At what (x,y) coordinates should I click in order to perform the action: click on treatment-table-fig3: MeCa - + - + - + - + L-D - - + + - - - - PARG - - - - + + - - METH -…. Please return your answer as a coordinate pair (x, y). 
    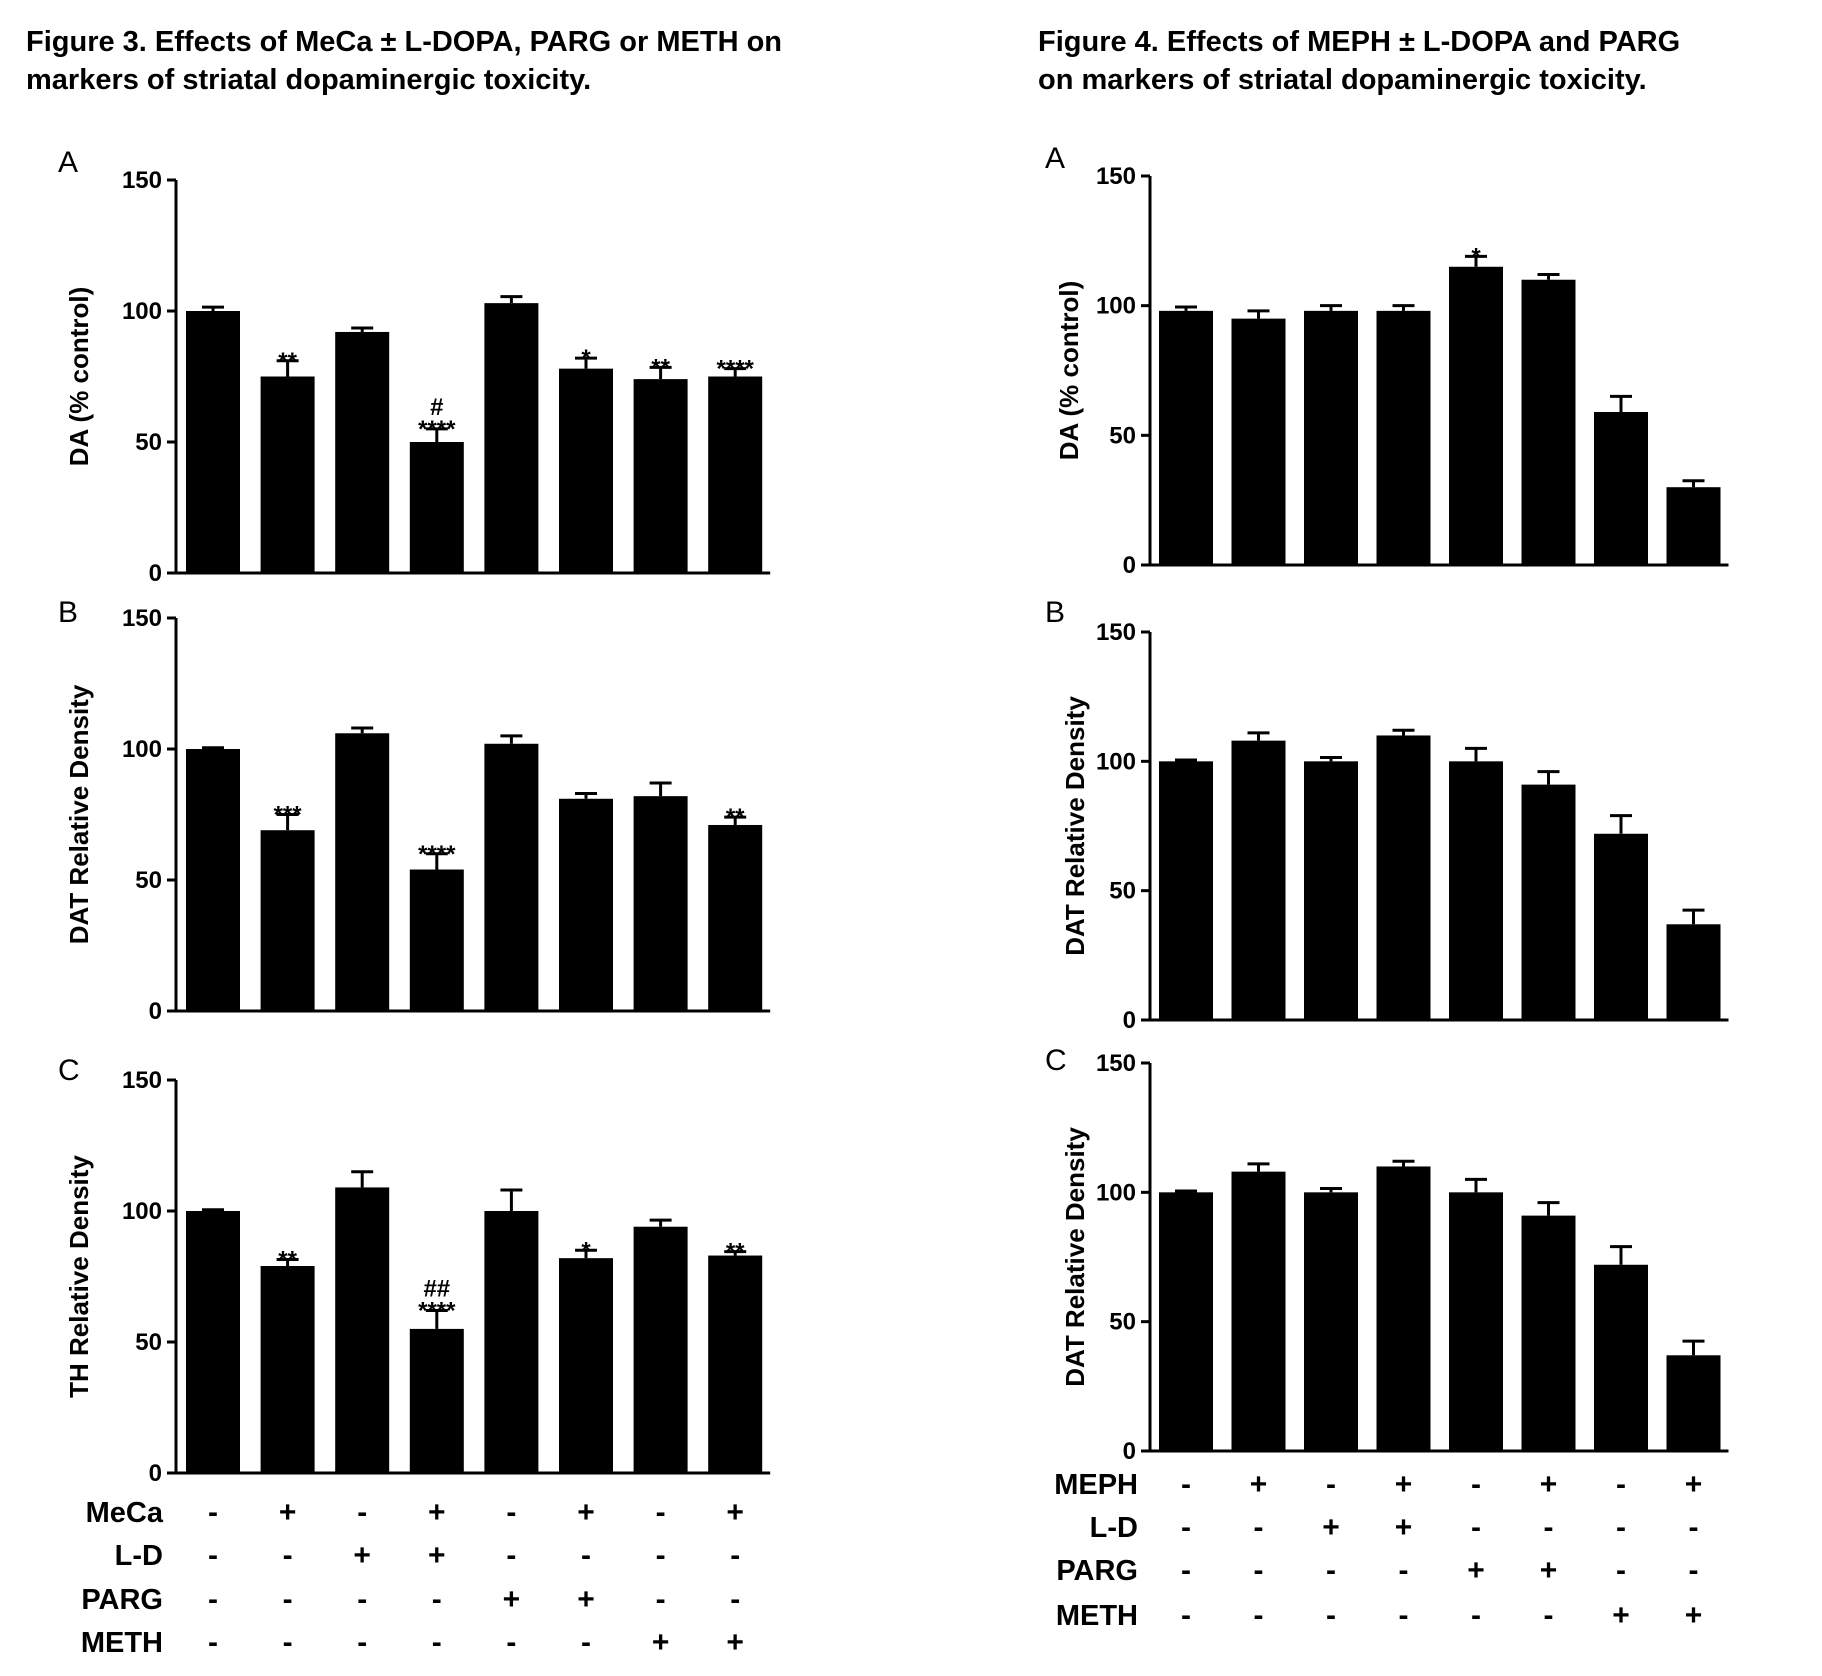
    Looking at the image, I should click on (412, 1577).